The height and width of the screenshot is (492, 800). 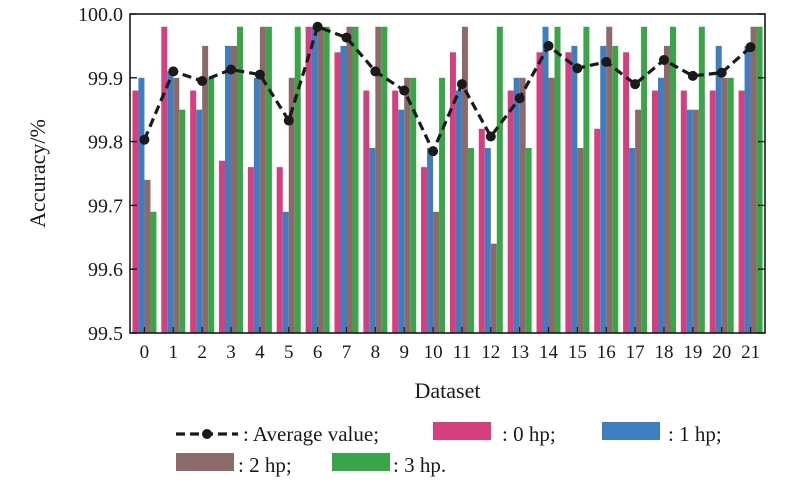 What do you see at coordinates (105, 270) in the screenshot?
I see `y-tick-label: 99.6` at bounding box center [105, 270].